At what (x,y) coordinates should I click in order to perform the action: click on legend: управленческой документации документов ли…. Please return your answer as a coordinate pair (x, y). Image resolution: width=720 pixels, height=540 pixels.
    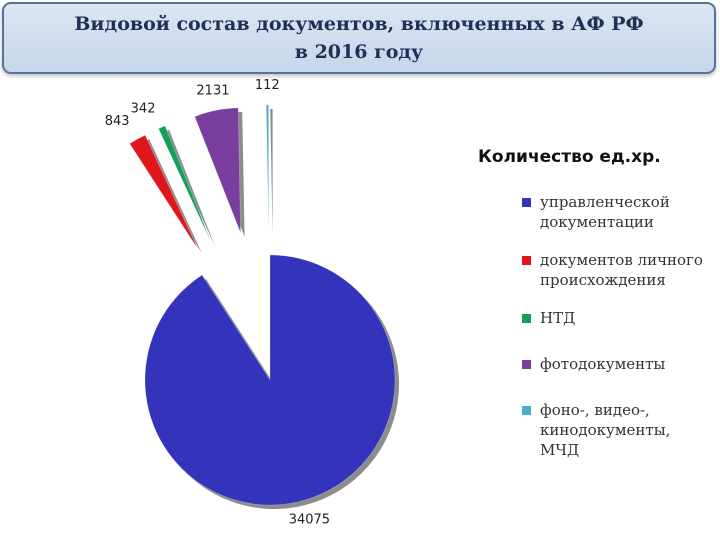
    Looking at the image, I should click on (617, 326).